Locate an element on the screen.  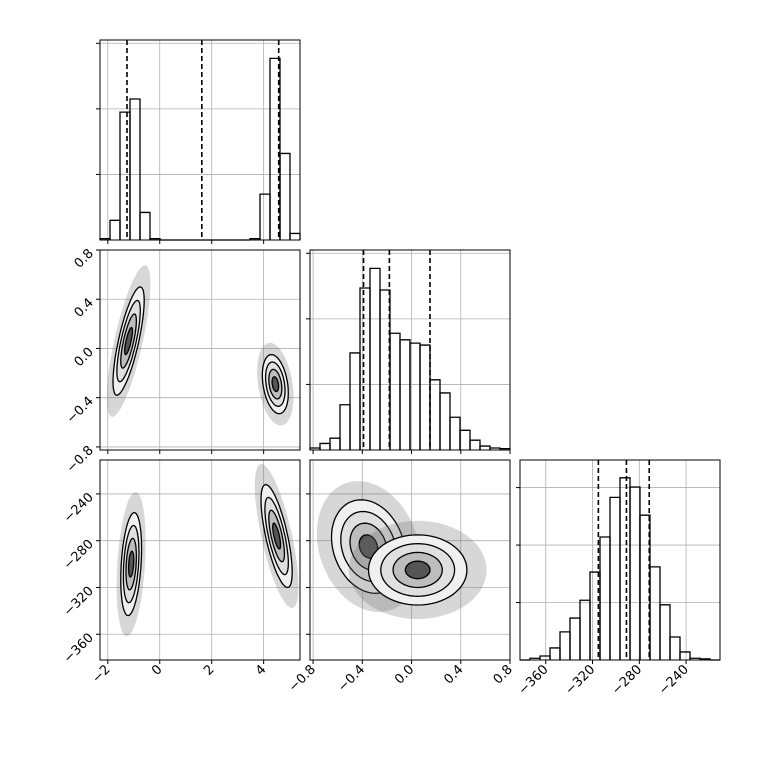
x-tick-label: 0.8 is located at coordinates (503, 674).